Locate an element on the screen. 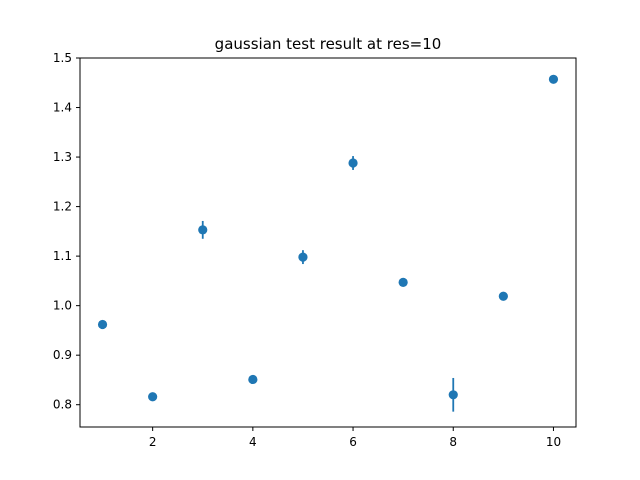  y-tick-label: 1.4 is located at coordinates (62, 108).